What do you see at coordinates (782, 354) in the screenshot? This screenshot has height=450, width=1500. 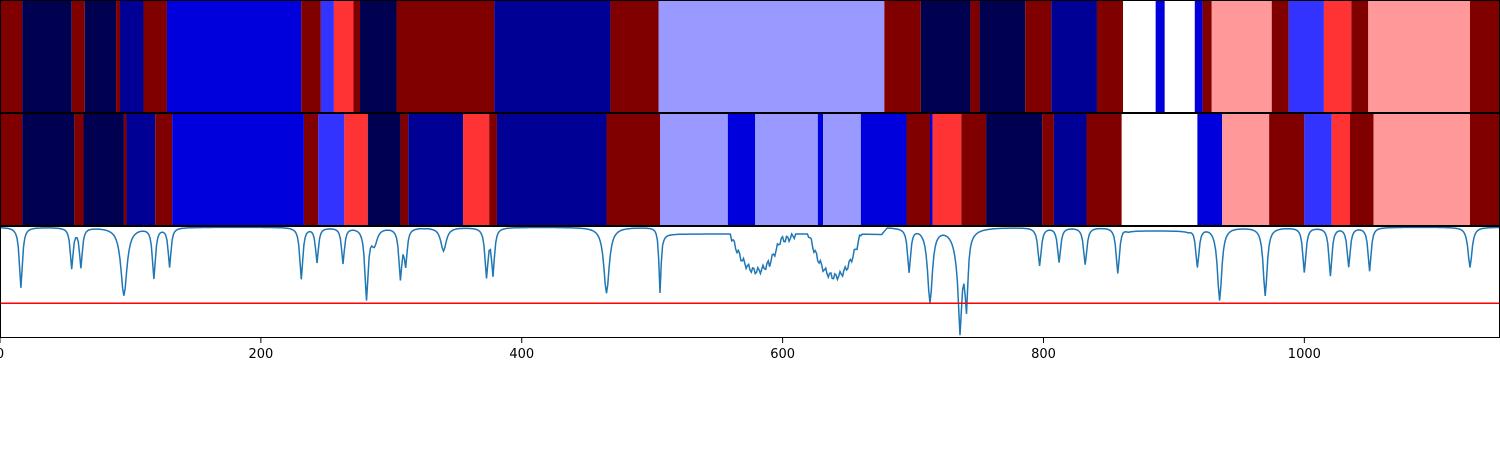 I see `x-tick-label: 600` at bounding box center [782, 354].